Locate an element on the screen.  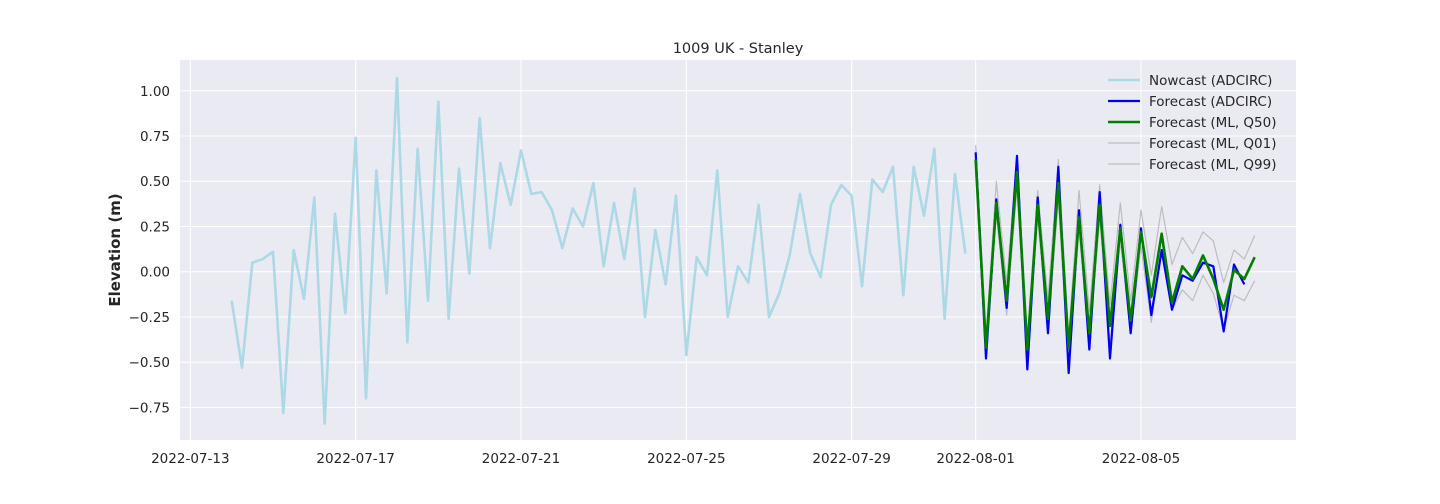
x-tick-label: 2022-07-13 is located at coordinates (190, 459).